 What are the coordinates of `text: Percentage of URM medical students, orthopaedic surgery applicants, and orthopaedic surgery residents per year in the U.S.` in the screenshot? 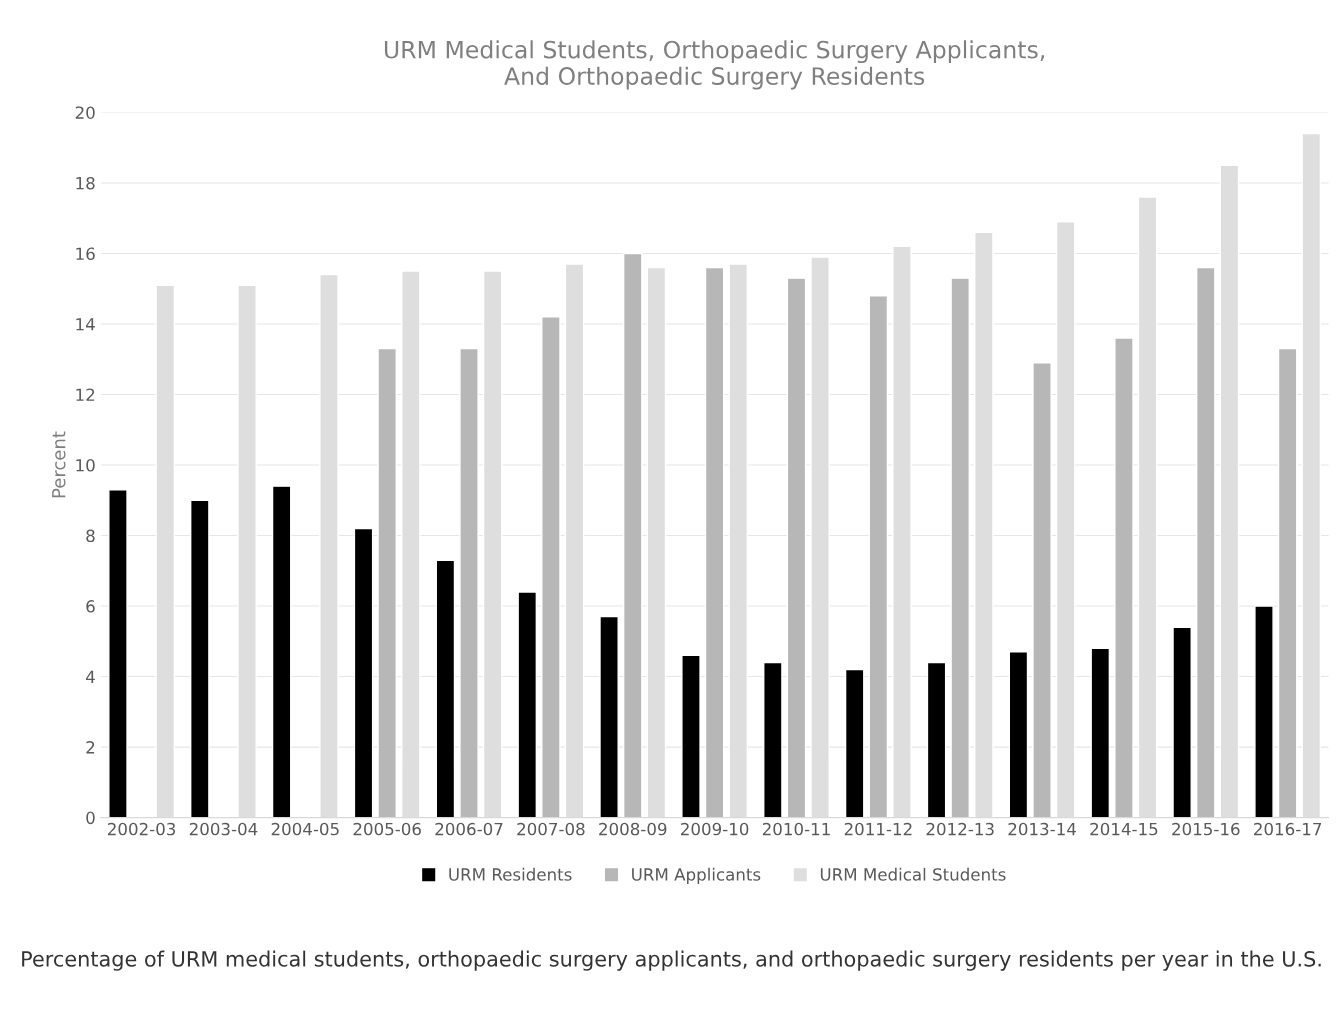 It's located at (671, 960).